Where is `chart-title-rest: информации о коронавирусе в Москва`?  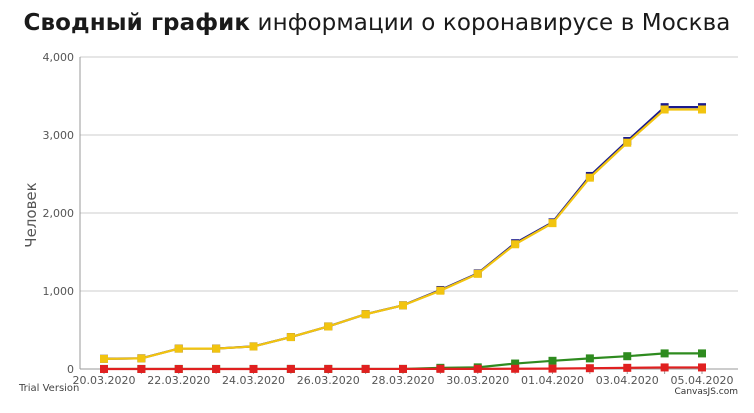 chart-title-rest: информации о коронавирусе в Москва is located at coordinates (494, 23).